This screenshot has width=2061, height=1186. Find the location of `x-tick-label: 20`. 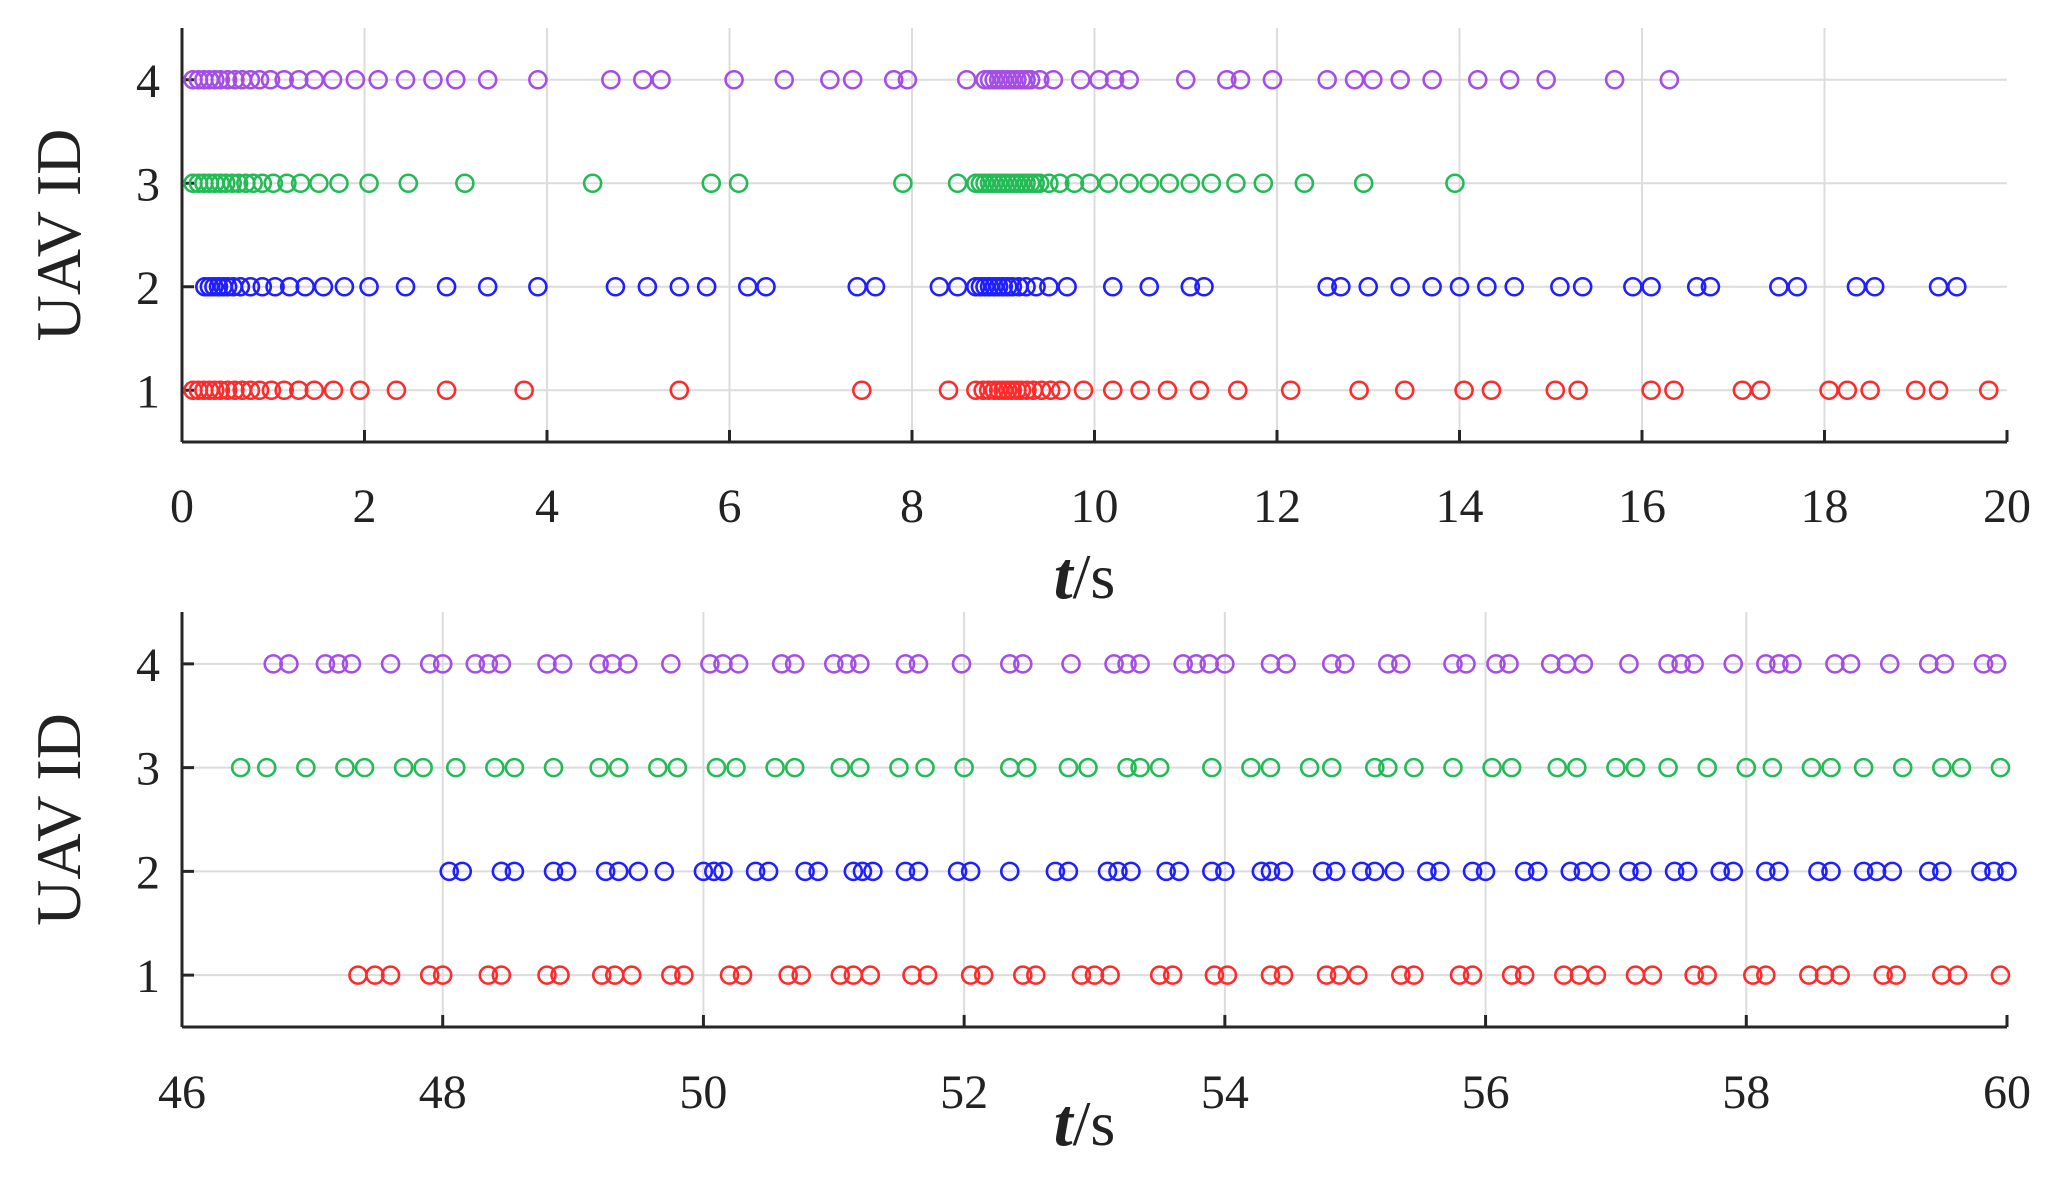

x-tick-label: 20 is located at coordinates (2007, 506).